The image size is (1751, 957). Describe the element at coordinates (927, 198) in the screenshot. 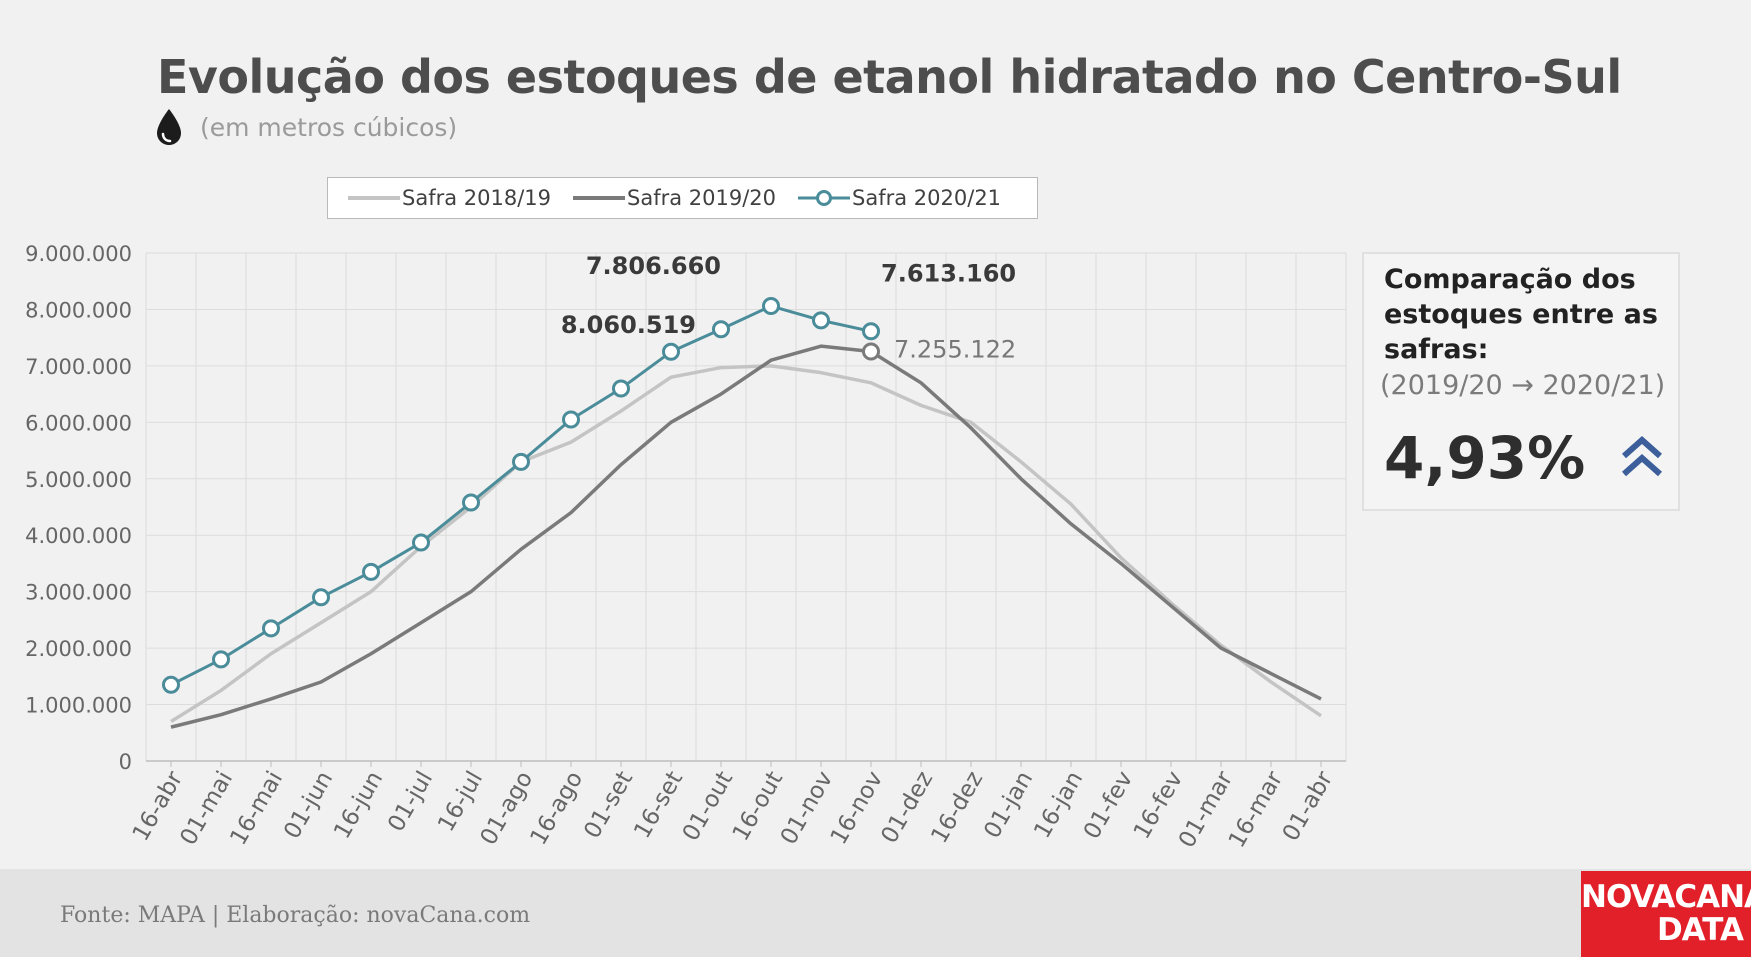

I see `legend-label-2020: Safra 2020/21` at that location.